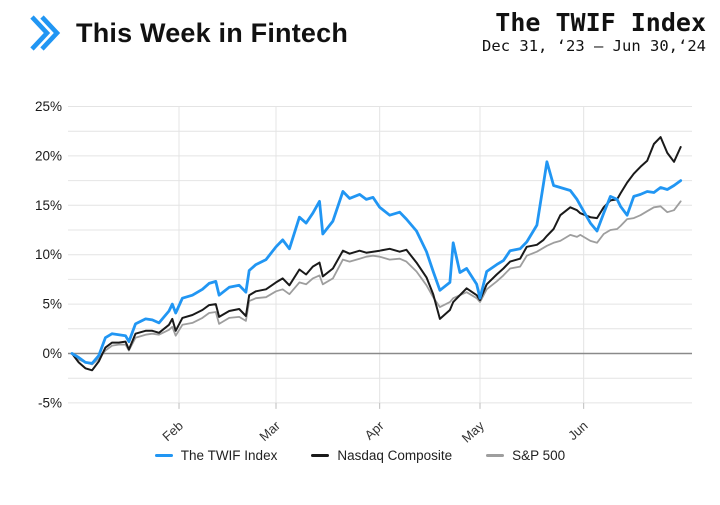 This screenshot has width=720, height=505. I want to click on x-axis-label: Apr, so click(375, 430).